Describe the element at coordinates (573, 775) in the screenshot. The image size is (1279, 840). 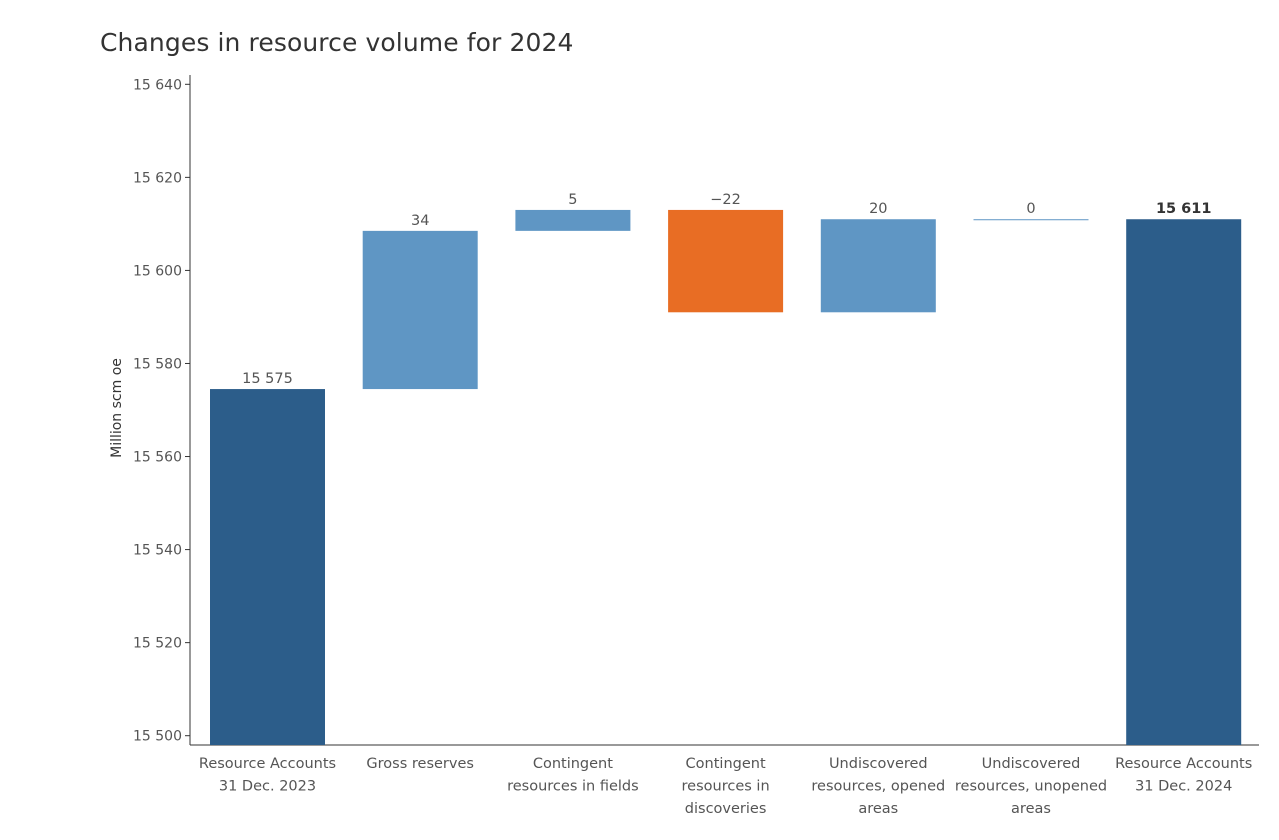
I see `category-label: Contingent resources in fields` at that location.